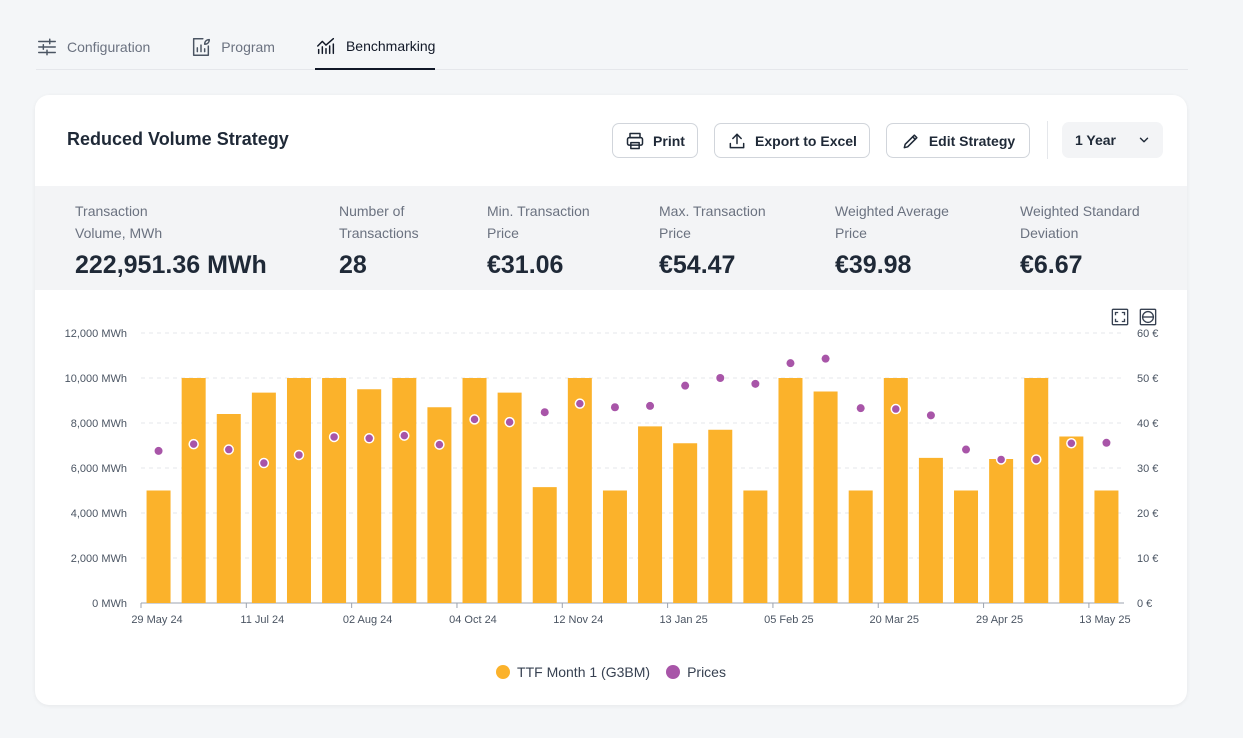 The width and height of the screenshot is (1243, 738). Describe the element at coordinates (375, 49) in the screenshot. I see `tab-benchmarking: Benchmarking` at that location.